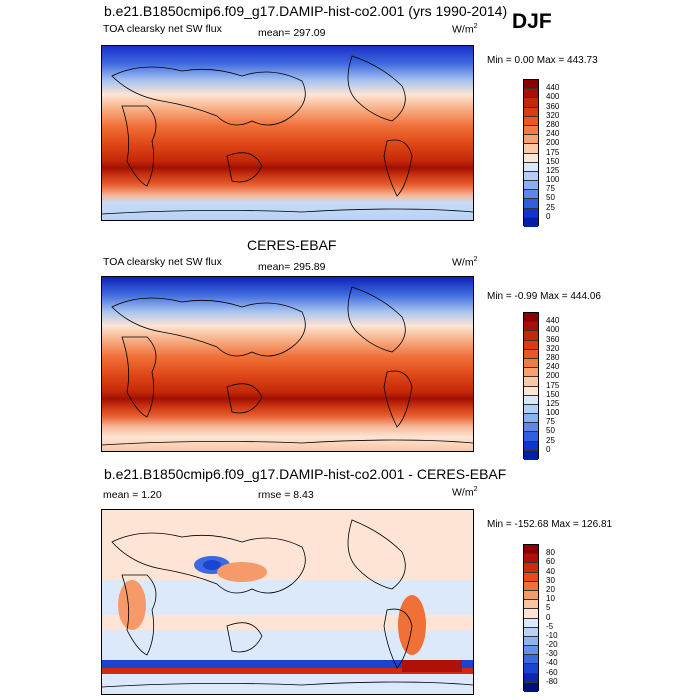 This screenshot has height=700, width=700. Describe the element at coordinates (550, 580) in the screenshot. I see `colorbar-tick-label: 30` at that location.